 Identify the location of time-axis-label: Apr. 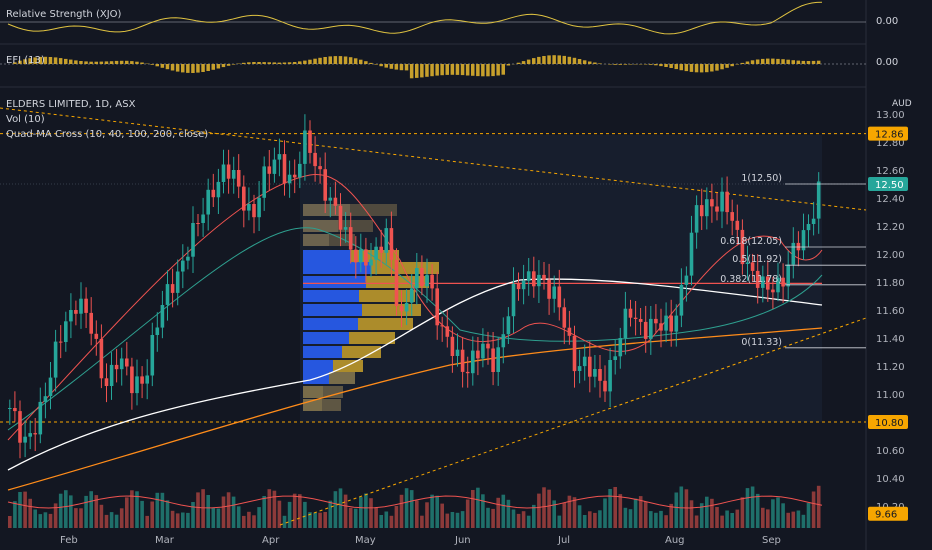
(271, 540).